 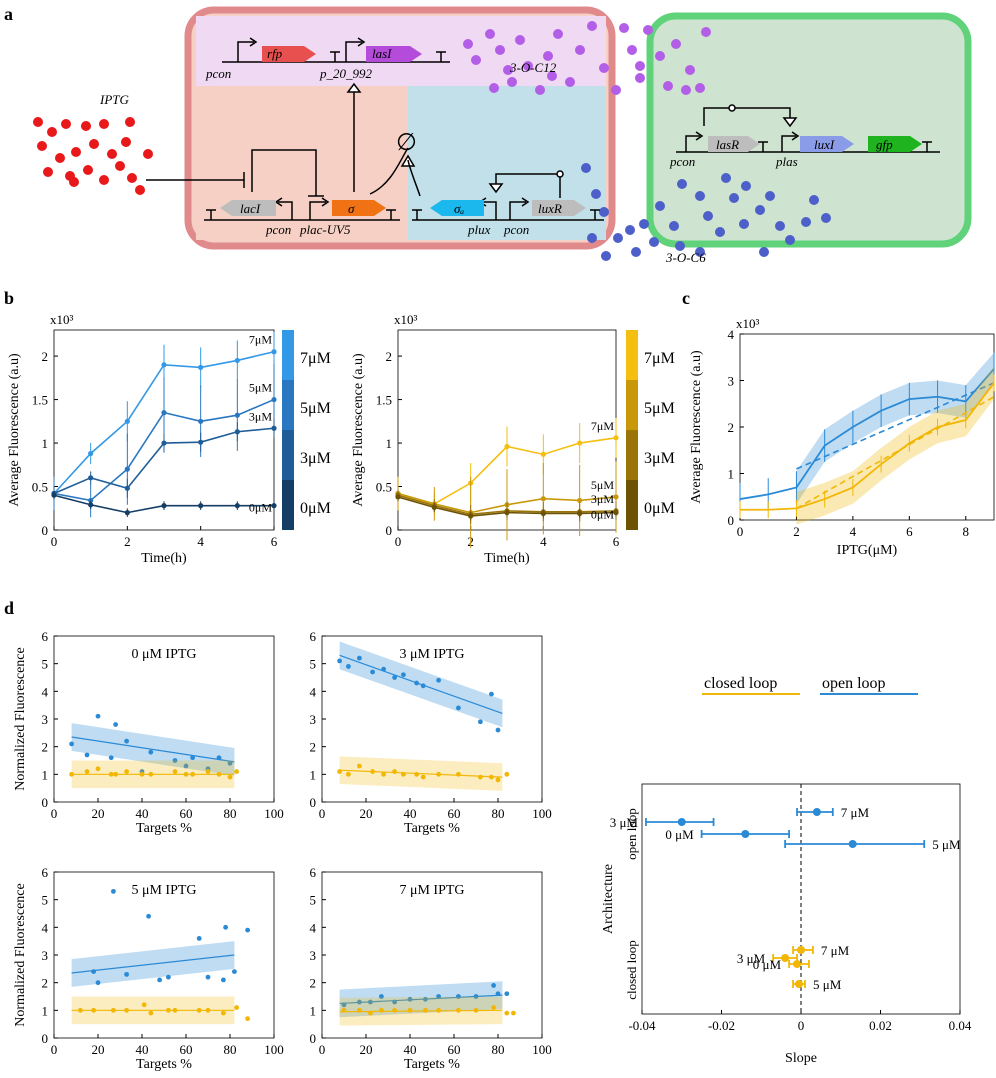 What do you see at coordinates (659, 508) in the screenshot?
I see `colorbar-label: 0μM` at bounding box center [659, 508].